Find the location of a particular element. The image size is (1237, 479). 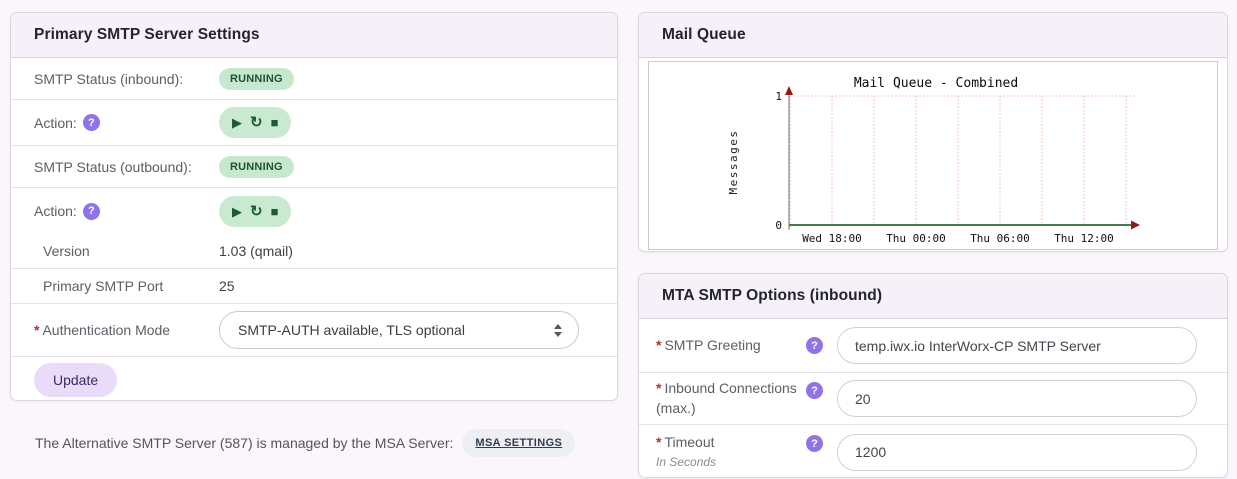

chart-ytick-max: 1 is located at coordinates (778, 96).